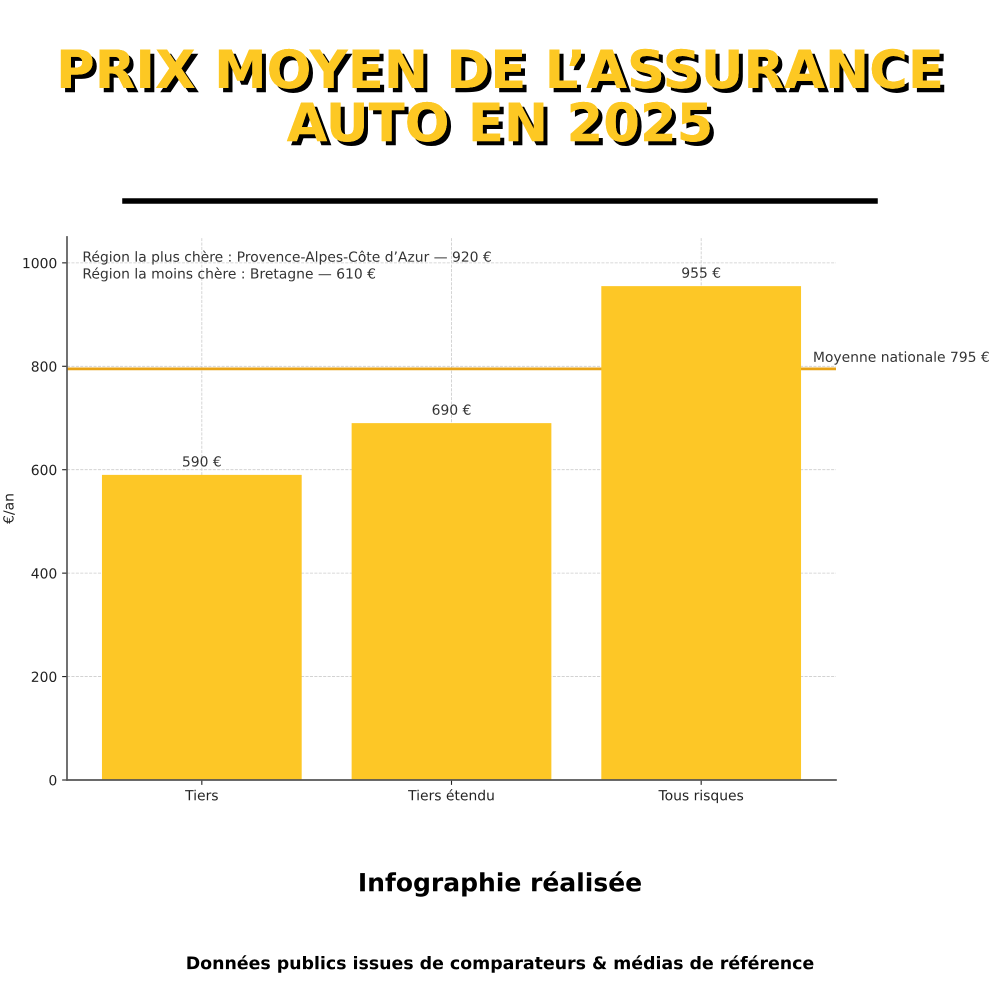  I want to click on chart-title: PRIX MOYEN DE L’ASSURANCE AUTO EN 2025, so click(502, 97).